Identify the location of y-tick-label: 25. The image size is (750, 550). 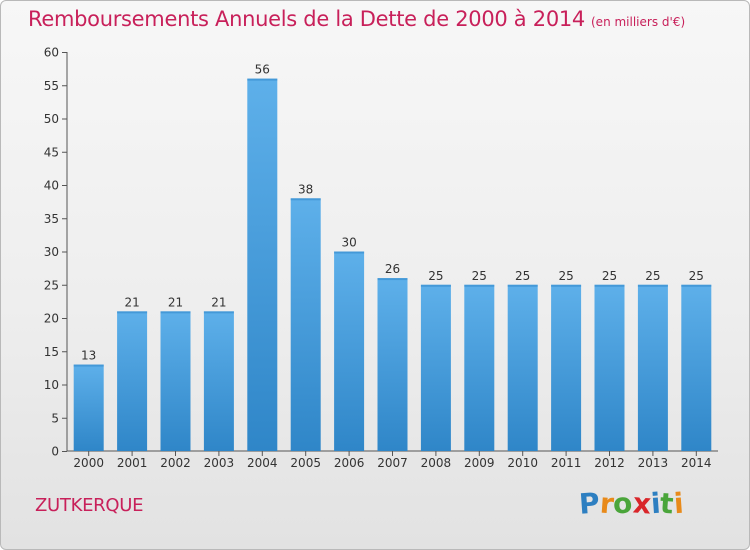
(51, 285).